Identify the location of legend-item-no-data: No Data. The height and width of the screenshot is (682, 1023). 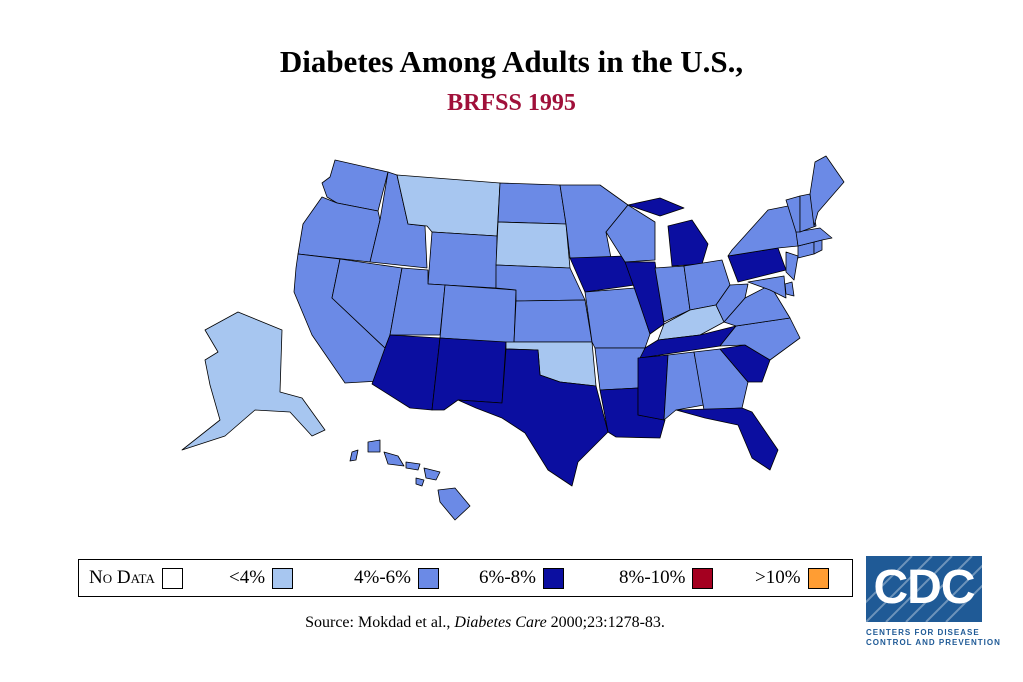
(136, 578).